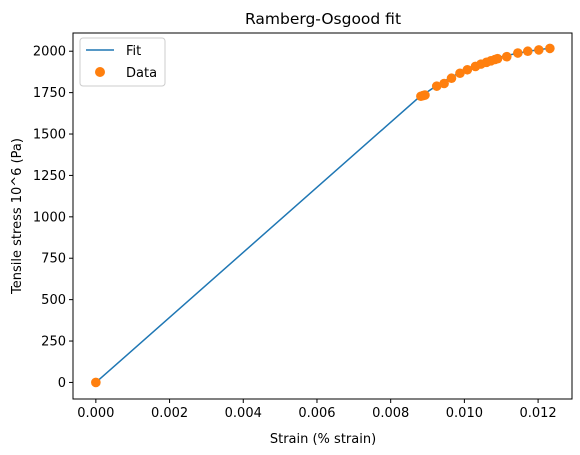 The height and width of the screenshot is (455, 580). I want to click on y-tick-label: 1250, so click(49, 176).